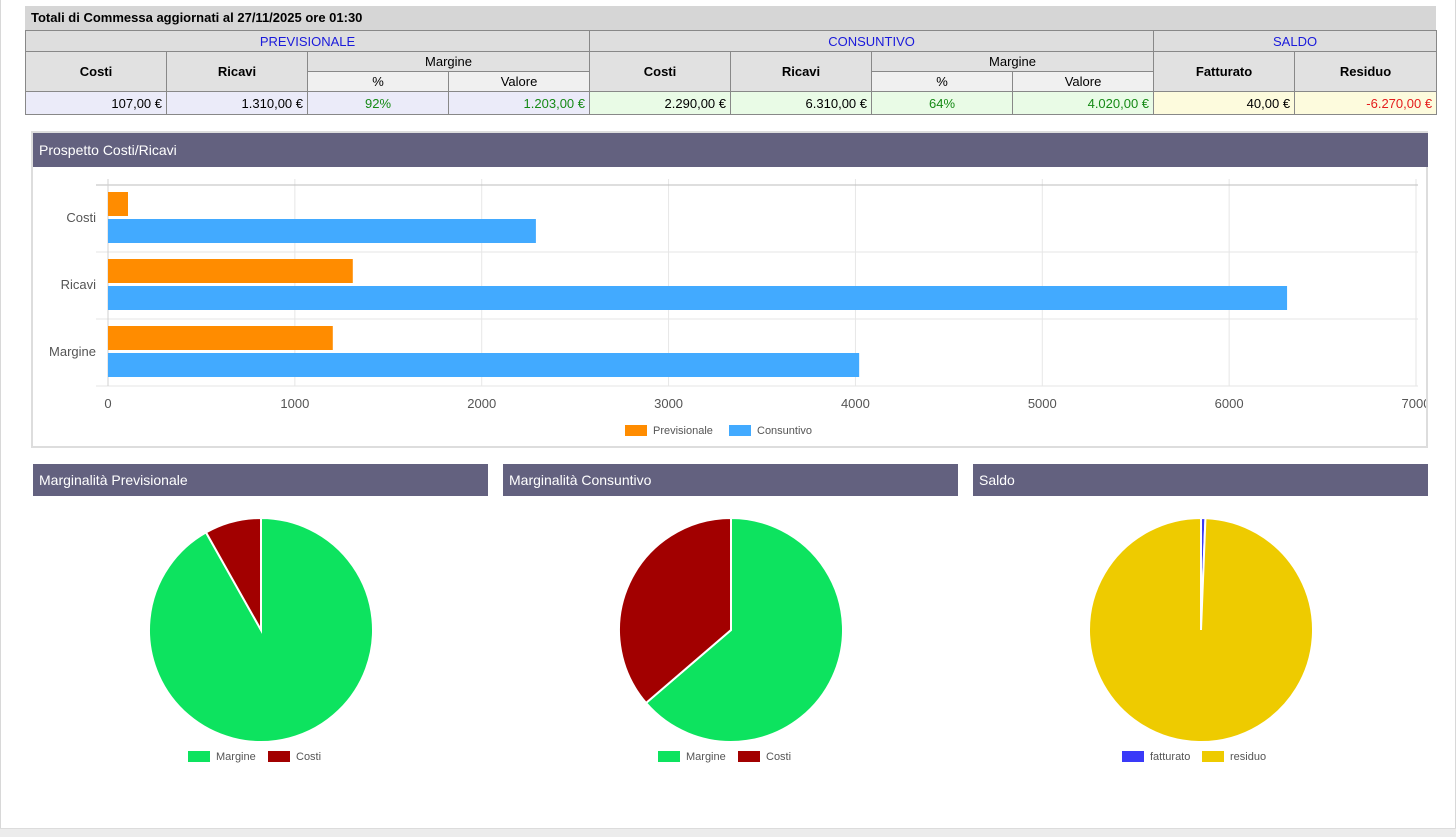 The height and width of the screenshot is (837, 1456). Describe the element at coordinates (1200, 480) in the screenshot. I see `pie-saldo-title: Saldo` at that location.